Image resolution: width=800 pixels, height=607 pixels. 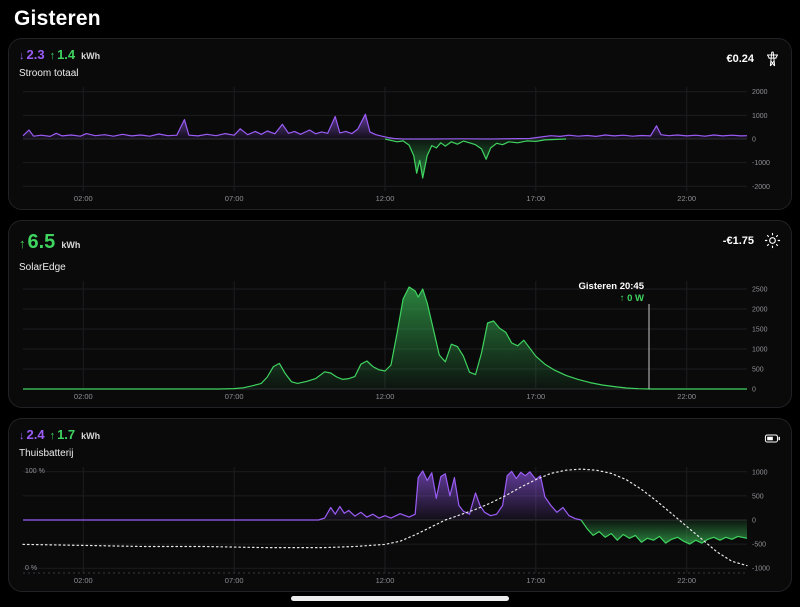 I want to click on svg-text: 1500, so click(x=760, y=330).